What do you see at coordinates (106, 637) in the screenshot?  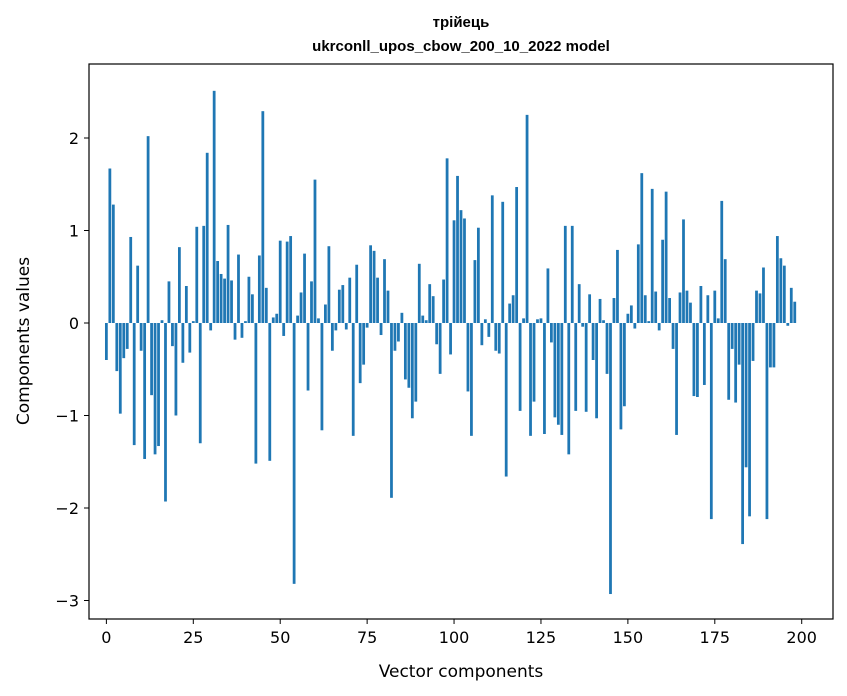 I see `x-tick-label: 0` at bounding box center [106, 637].